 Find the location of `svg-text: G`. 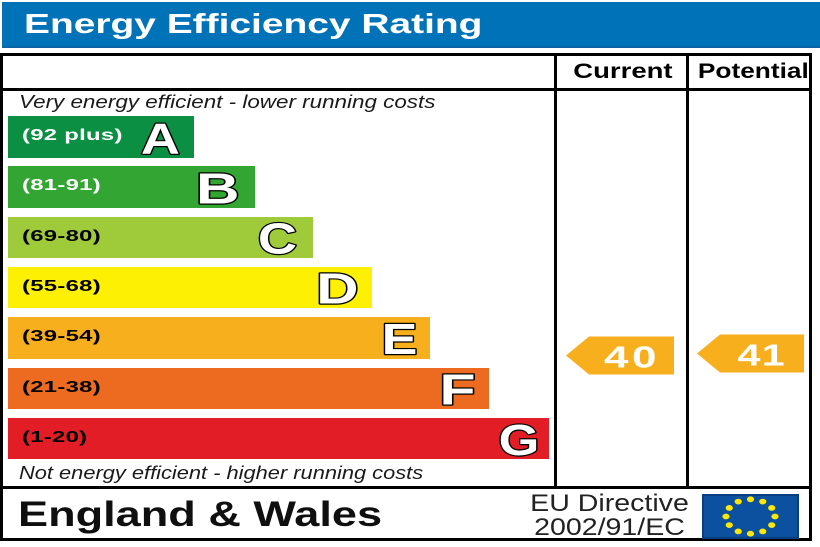

svg-text: G is located at coordinates (519, 440).